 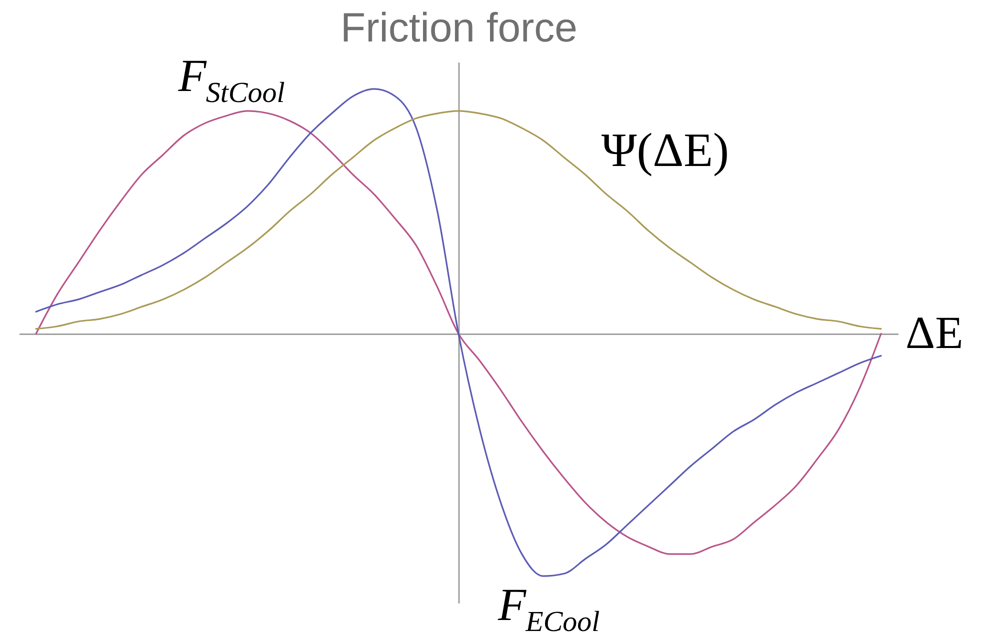 I want to click on x-axis-title: ΔE, so click(x=935, y=332).